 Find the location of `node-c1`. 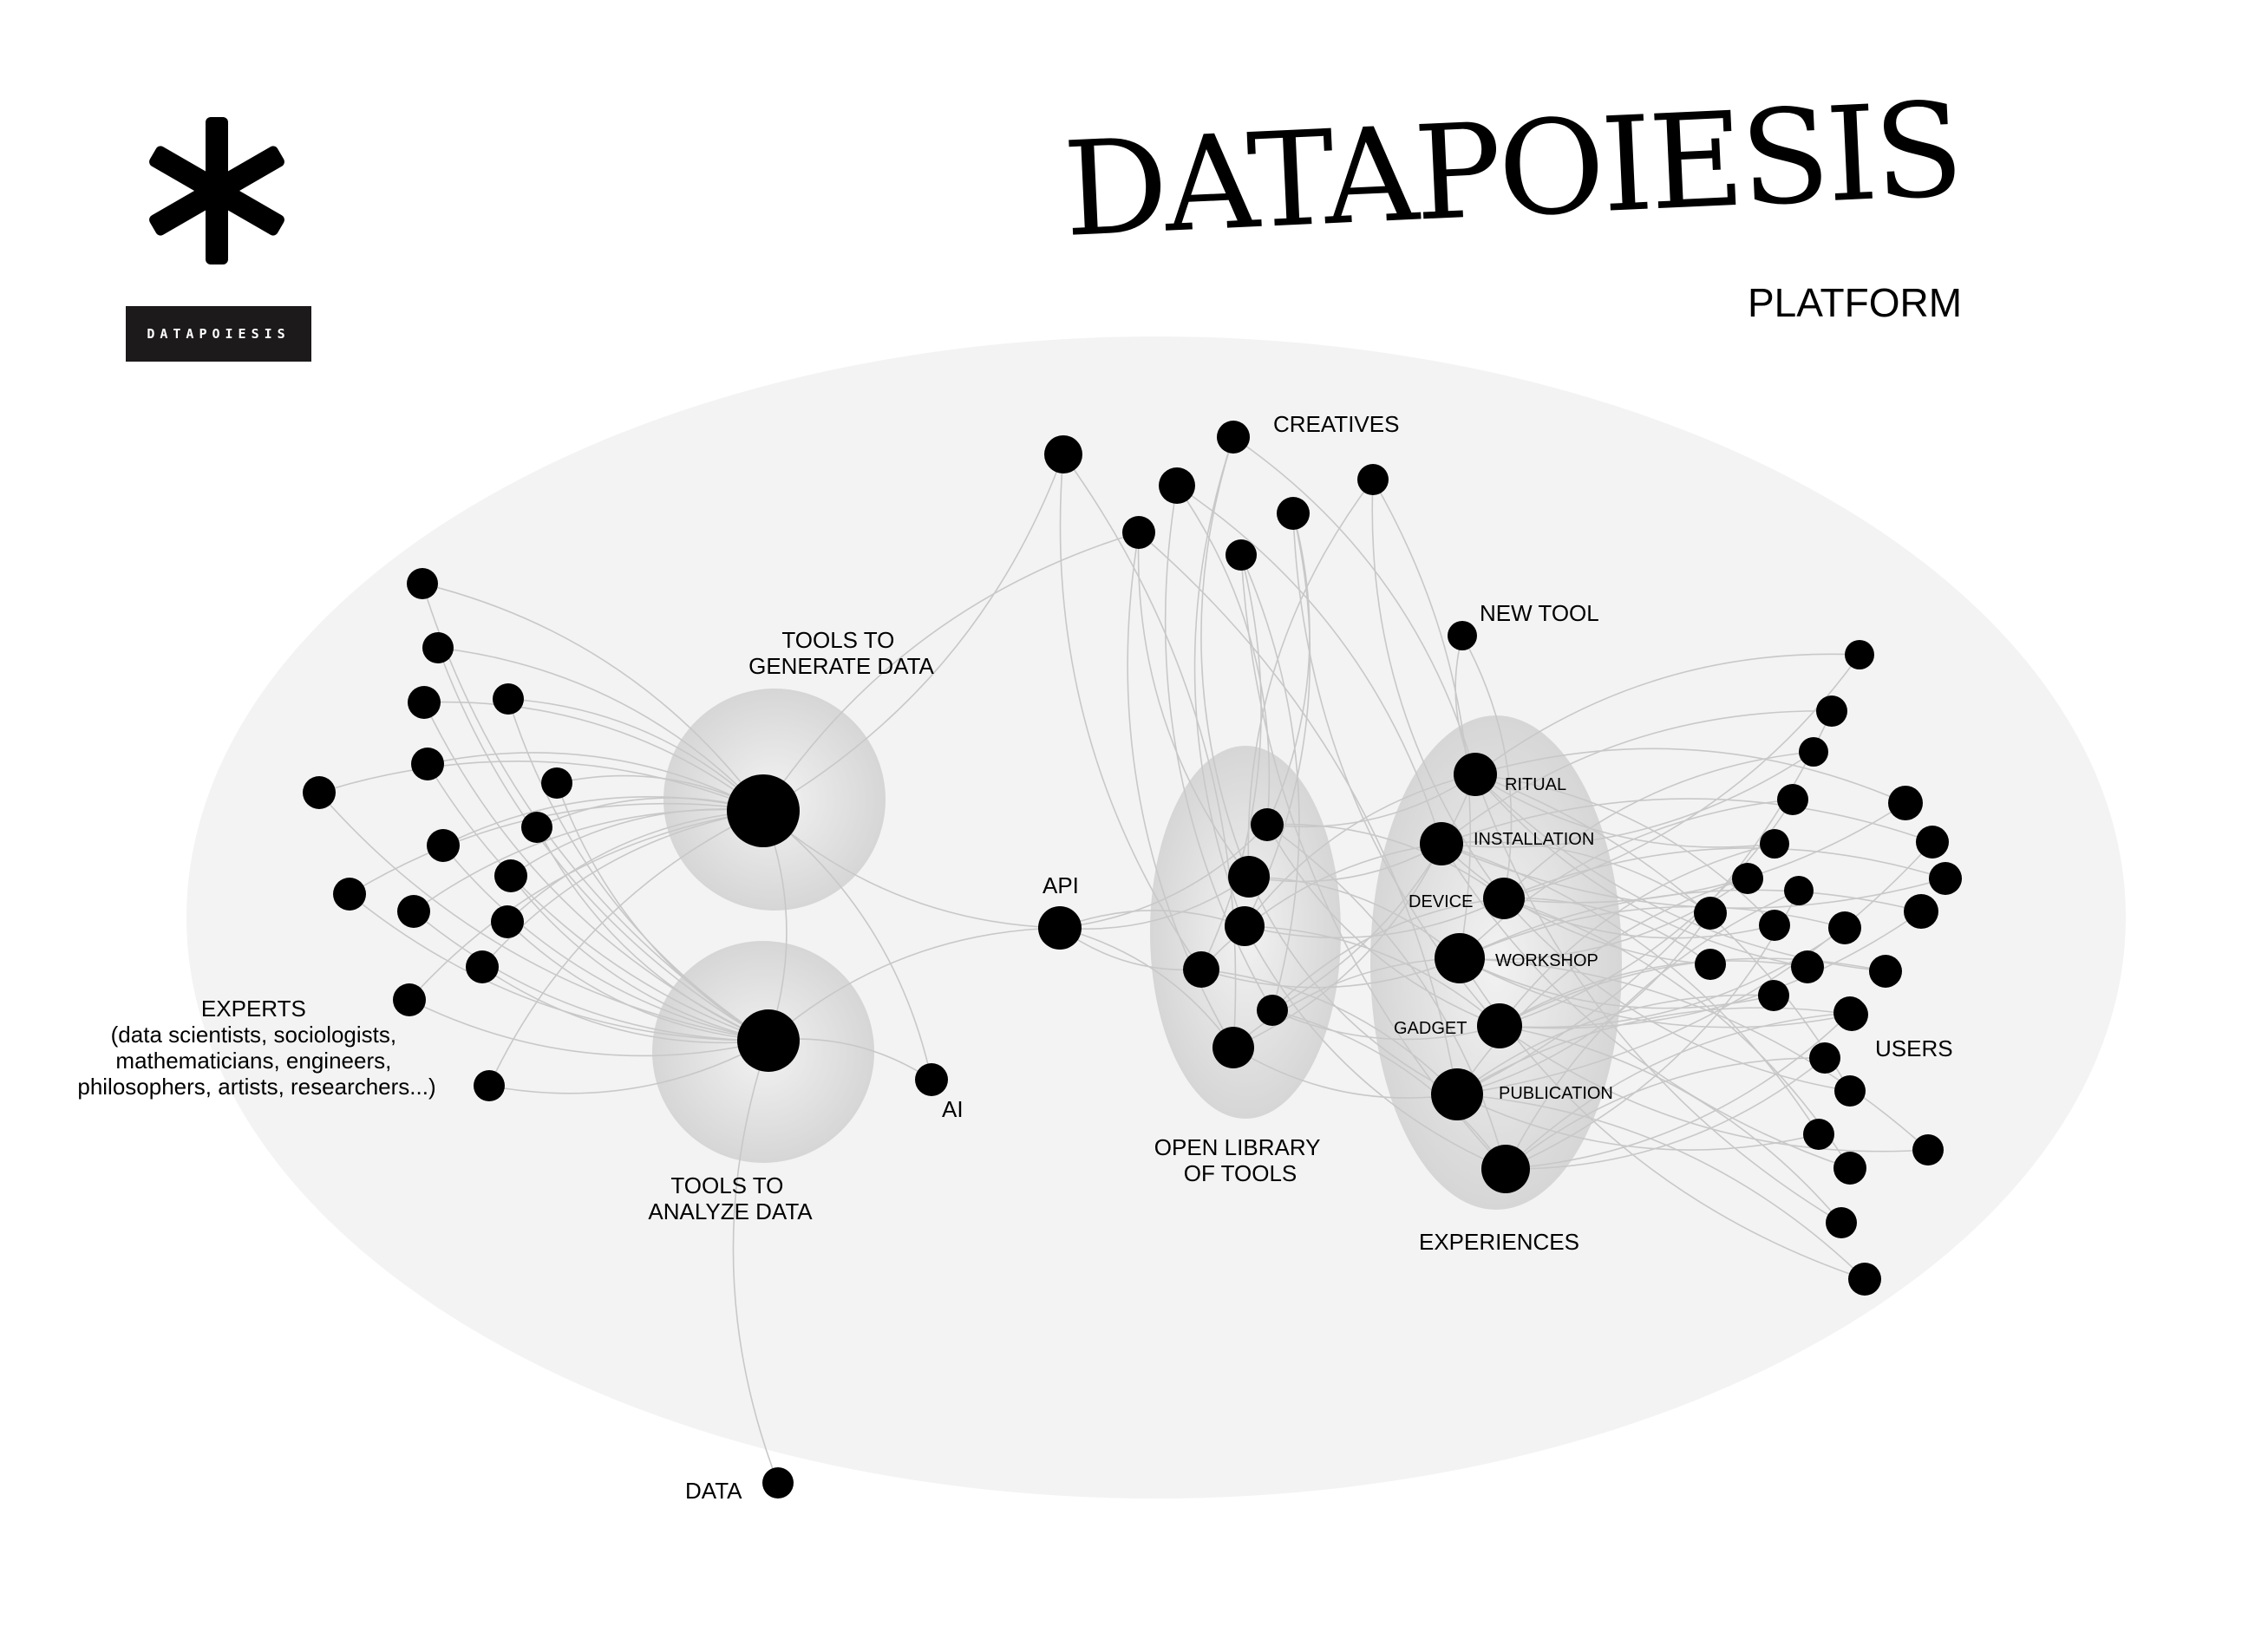

node-c1 is located at coordinates (1063, 454).